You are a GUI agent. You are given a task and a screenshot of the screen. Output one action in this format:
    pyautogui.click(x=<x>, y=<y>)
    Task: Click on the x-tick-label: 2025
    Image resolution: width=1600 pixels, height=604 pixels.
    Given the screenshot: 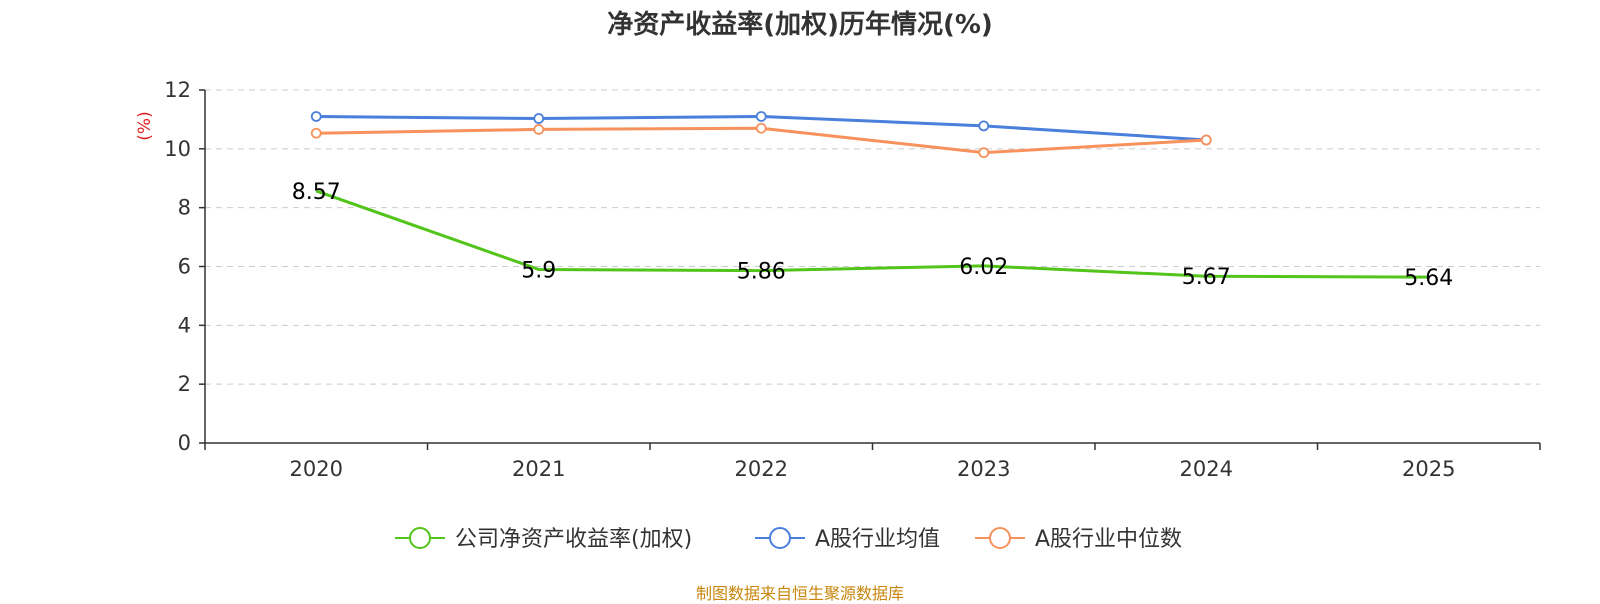 What is the action you would take?
    pyautogui.click(x=1428, y=469)
    